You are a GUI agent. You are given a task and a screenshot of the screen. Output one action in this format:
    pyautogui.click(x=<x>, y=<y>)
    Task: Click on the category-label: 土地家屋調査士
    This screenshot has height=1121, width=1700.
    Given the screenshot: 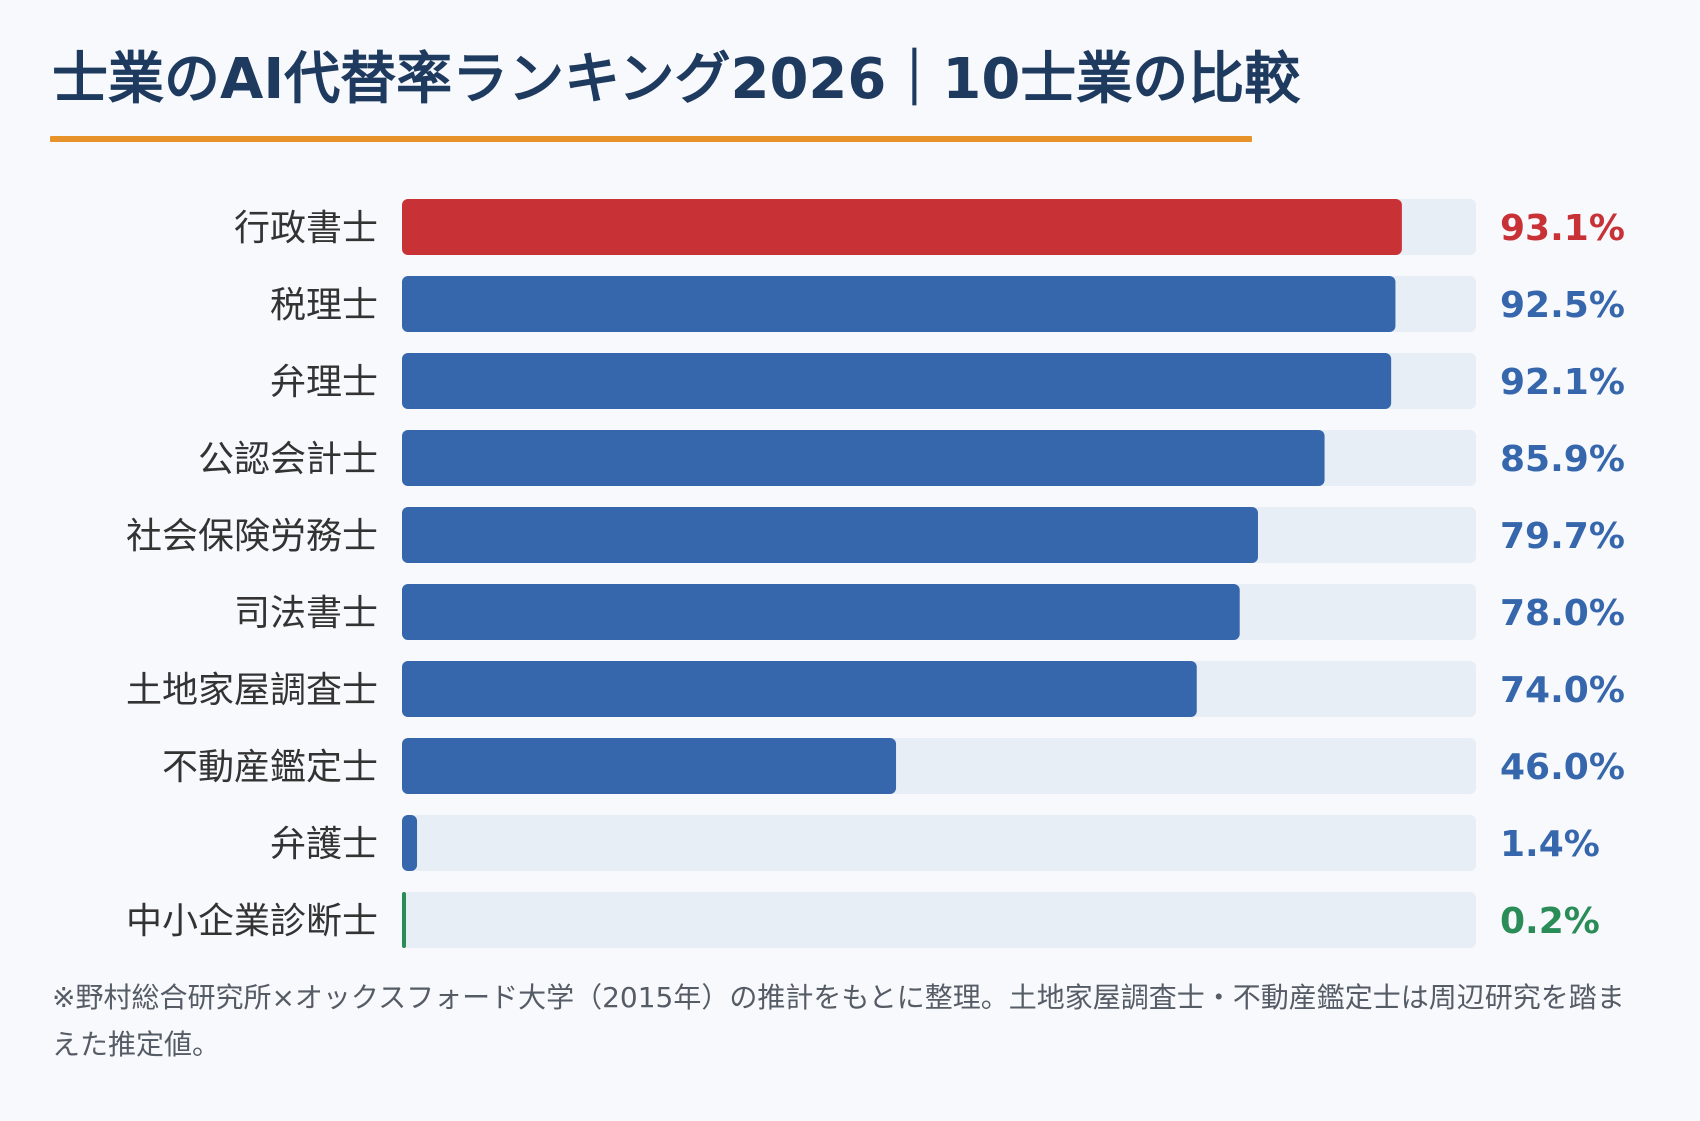 What is the action you would take?
    pyautogui.click(x=252, y=690)
    